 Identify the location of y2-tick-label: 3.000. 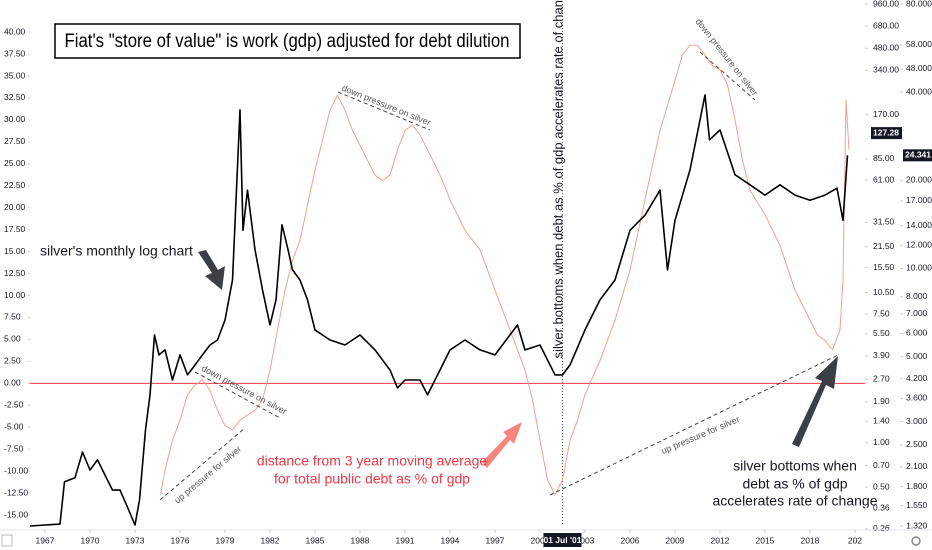
(917, 421).